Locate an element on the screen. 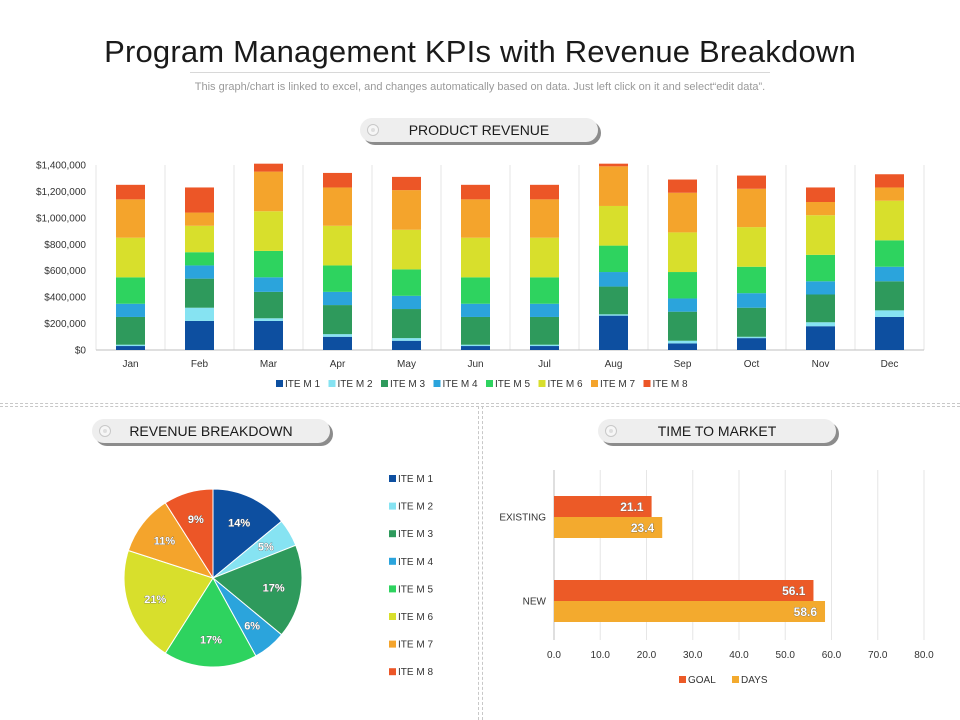 The height and width of the screenshot is (720, 960). legend-label: ITE M 1 is located at coordinates (302, 384).